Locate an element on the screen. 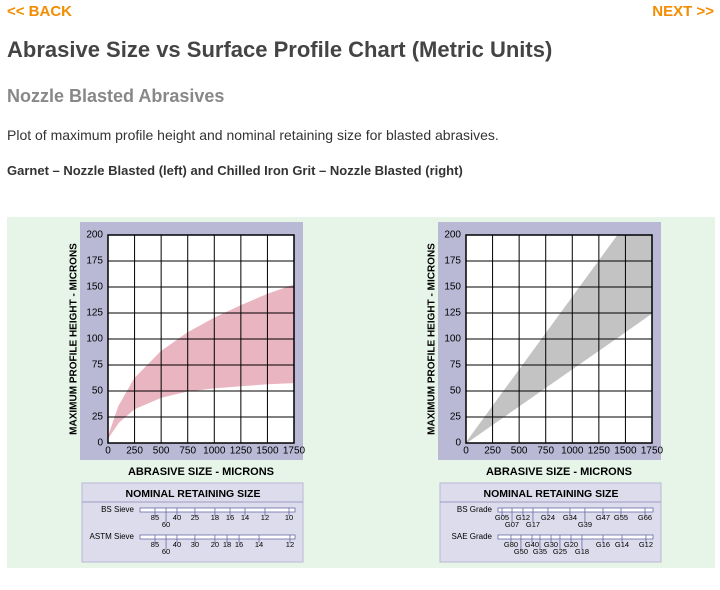 The height and width of the screenshot is (590, 720). scale-tick-label: G14 is located at coordinates (622, 544).